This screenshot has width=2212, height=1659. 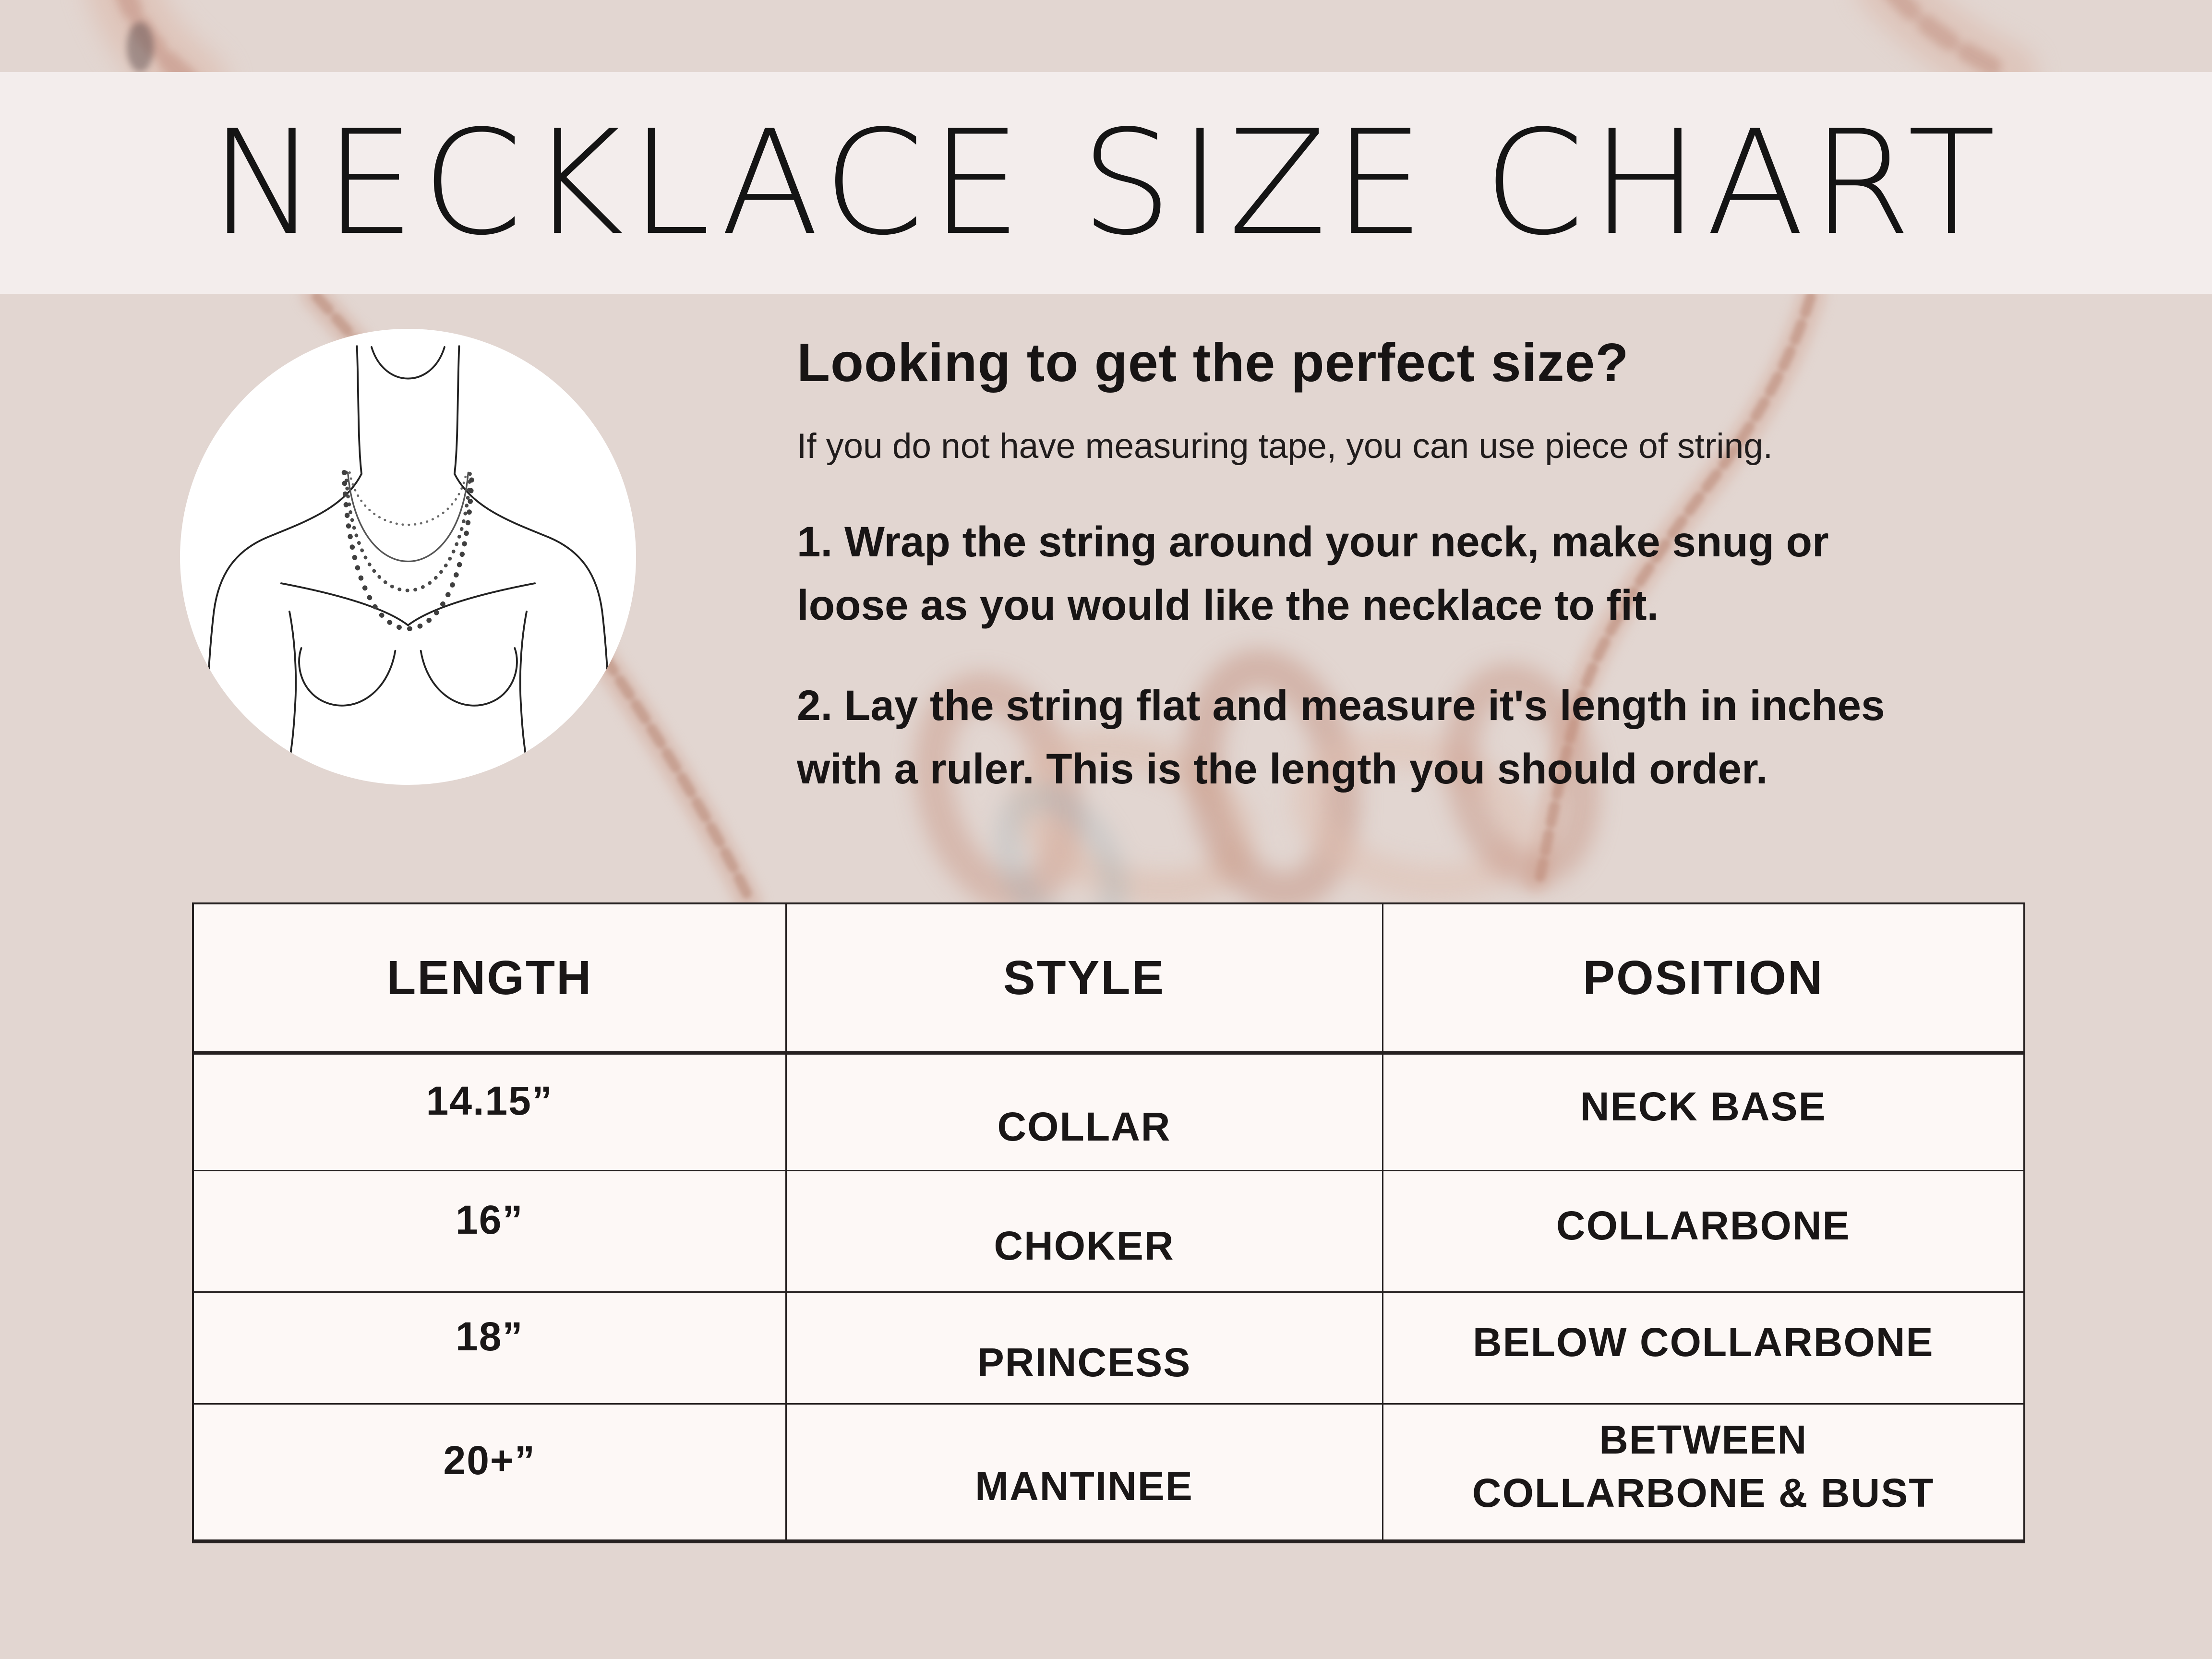 I want to click on length-value: 20+”, so click(x=489, y=1460).